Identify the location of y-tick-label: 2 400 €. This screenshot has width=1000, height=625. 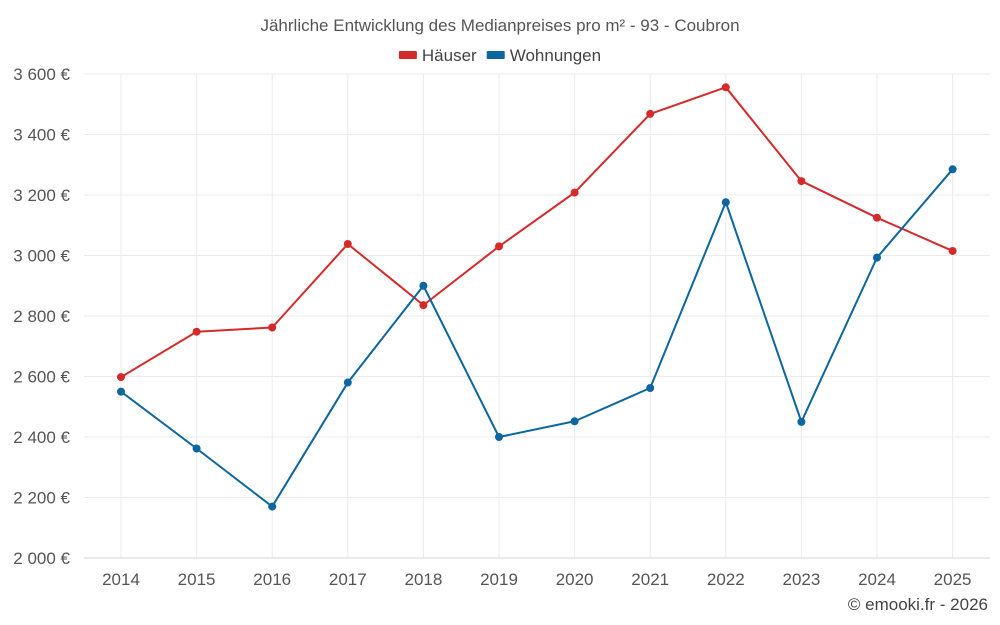
(41, 437).